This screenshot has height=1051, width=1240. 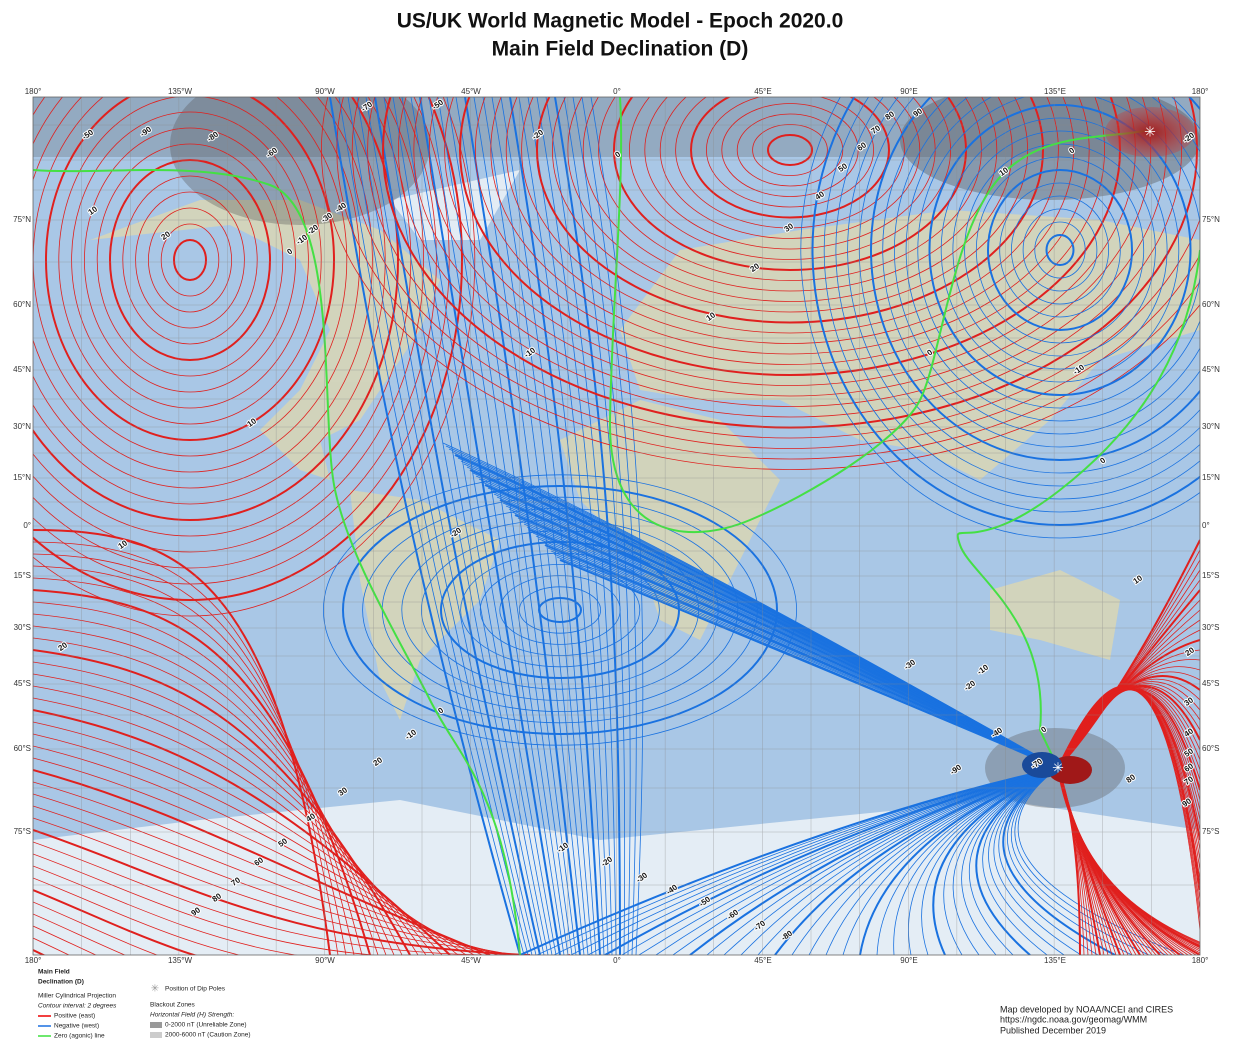 What do you see at coordinates (1210, 831) in the screenshot?
I see `latitude-label: 75°S` at bounding box center [1210, 831].